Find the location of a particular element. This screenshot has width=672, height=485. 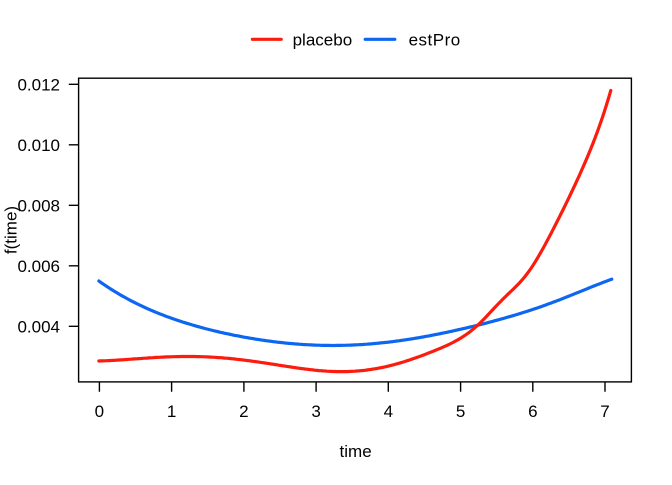

svg-text: 2 is located at coordinates (243, 411).